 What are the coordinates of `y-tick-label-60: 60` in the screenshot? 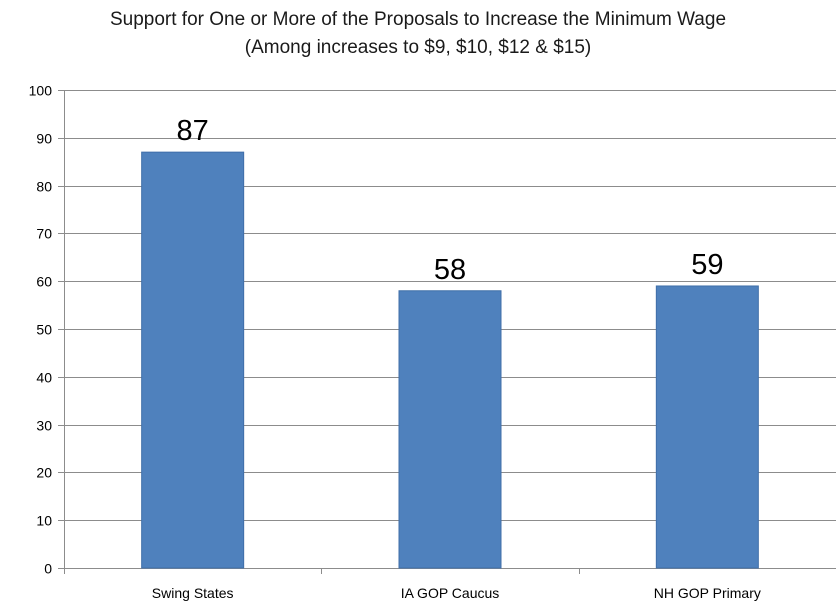 It's located at (44, 282).